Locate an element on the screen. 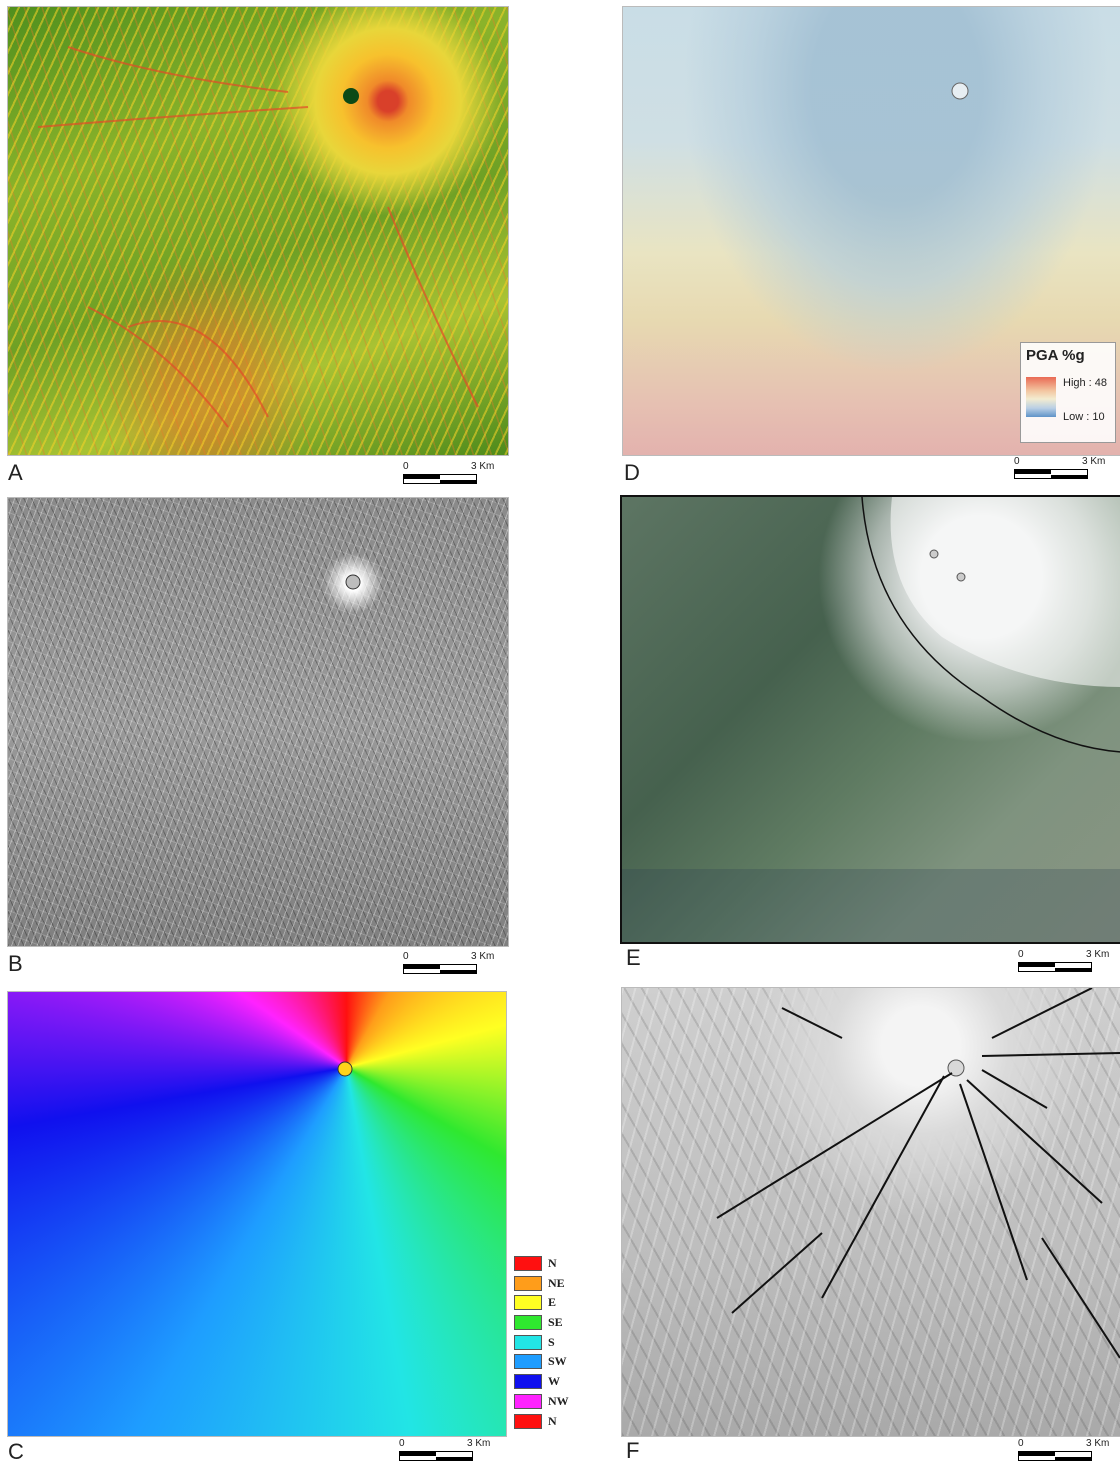 Image resolution: width=1120 pixels, height=1466 pixels. scalebar-f: 0 3 Km is located at coordinates (1064, 1452).